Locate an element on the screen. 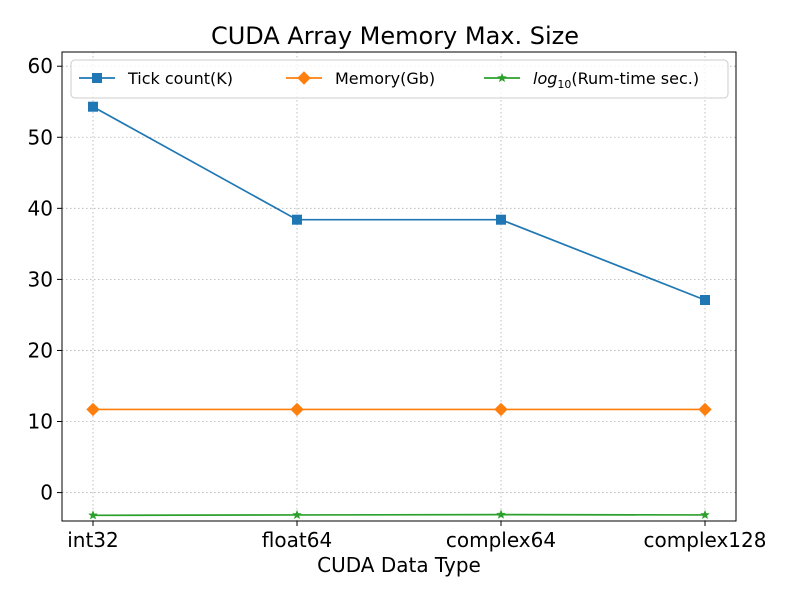 Image resolution: width=800 pixels, height=600 pixels. x-tick-label: int32 is located at coordinates (93, 540).